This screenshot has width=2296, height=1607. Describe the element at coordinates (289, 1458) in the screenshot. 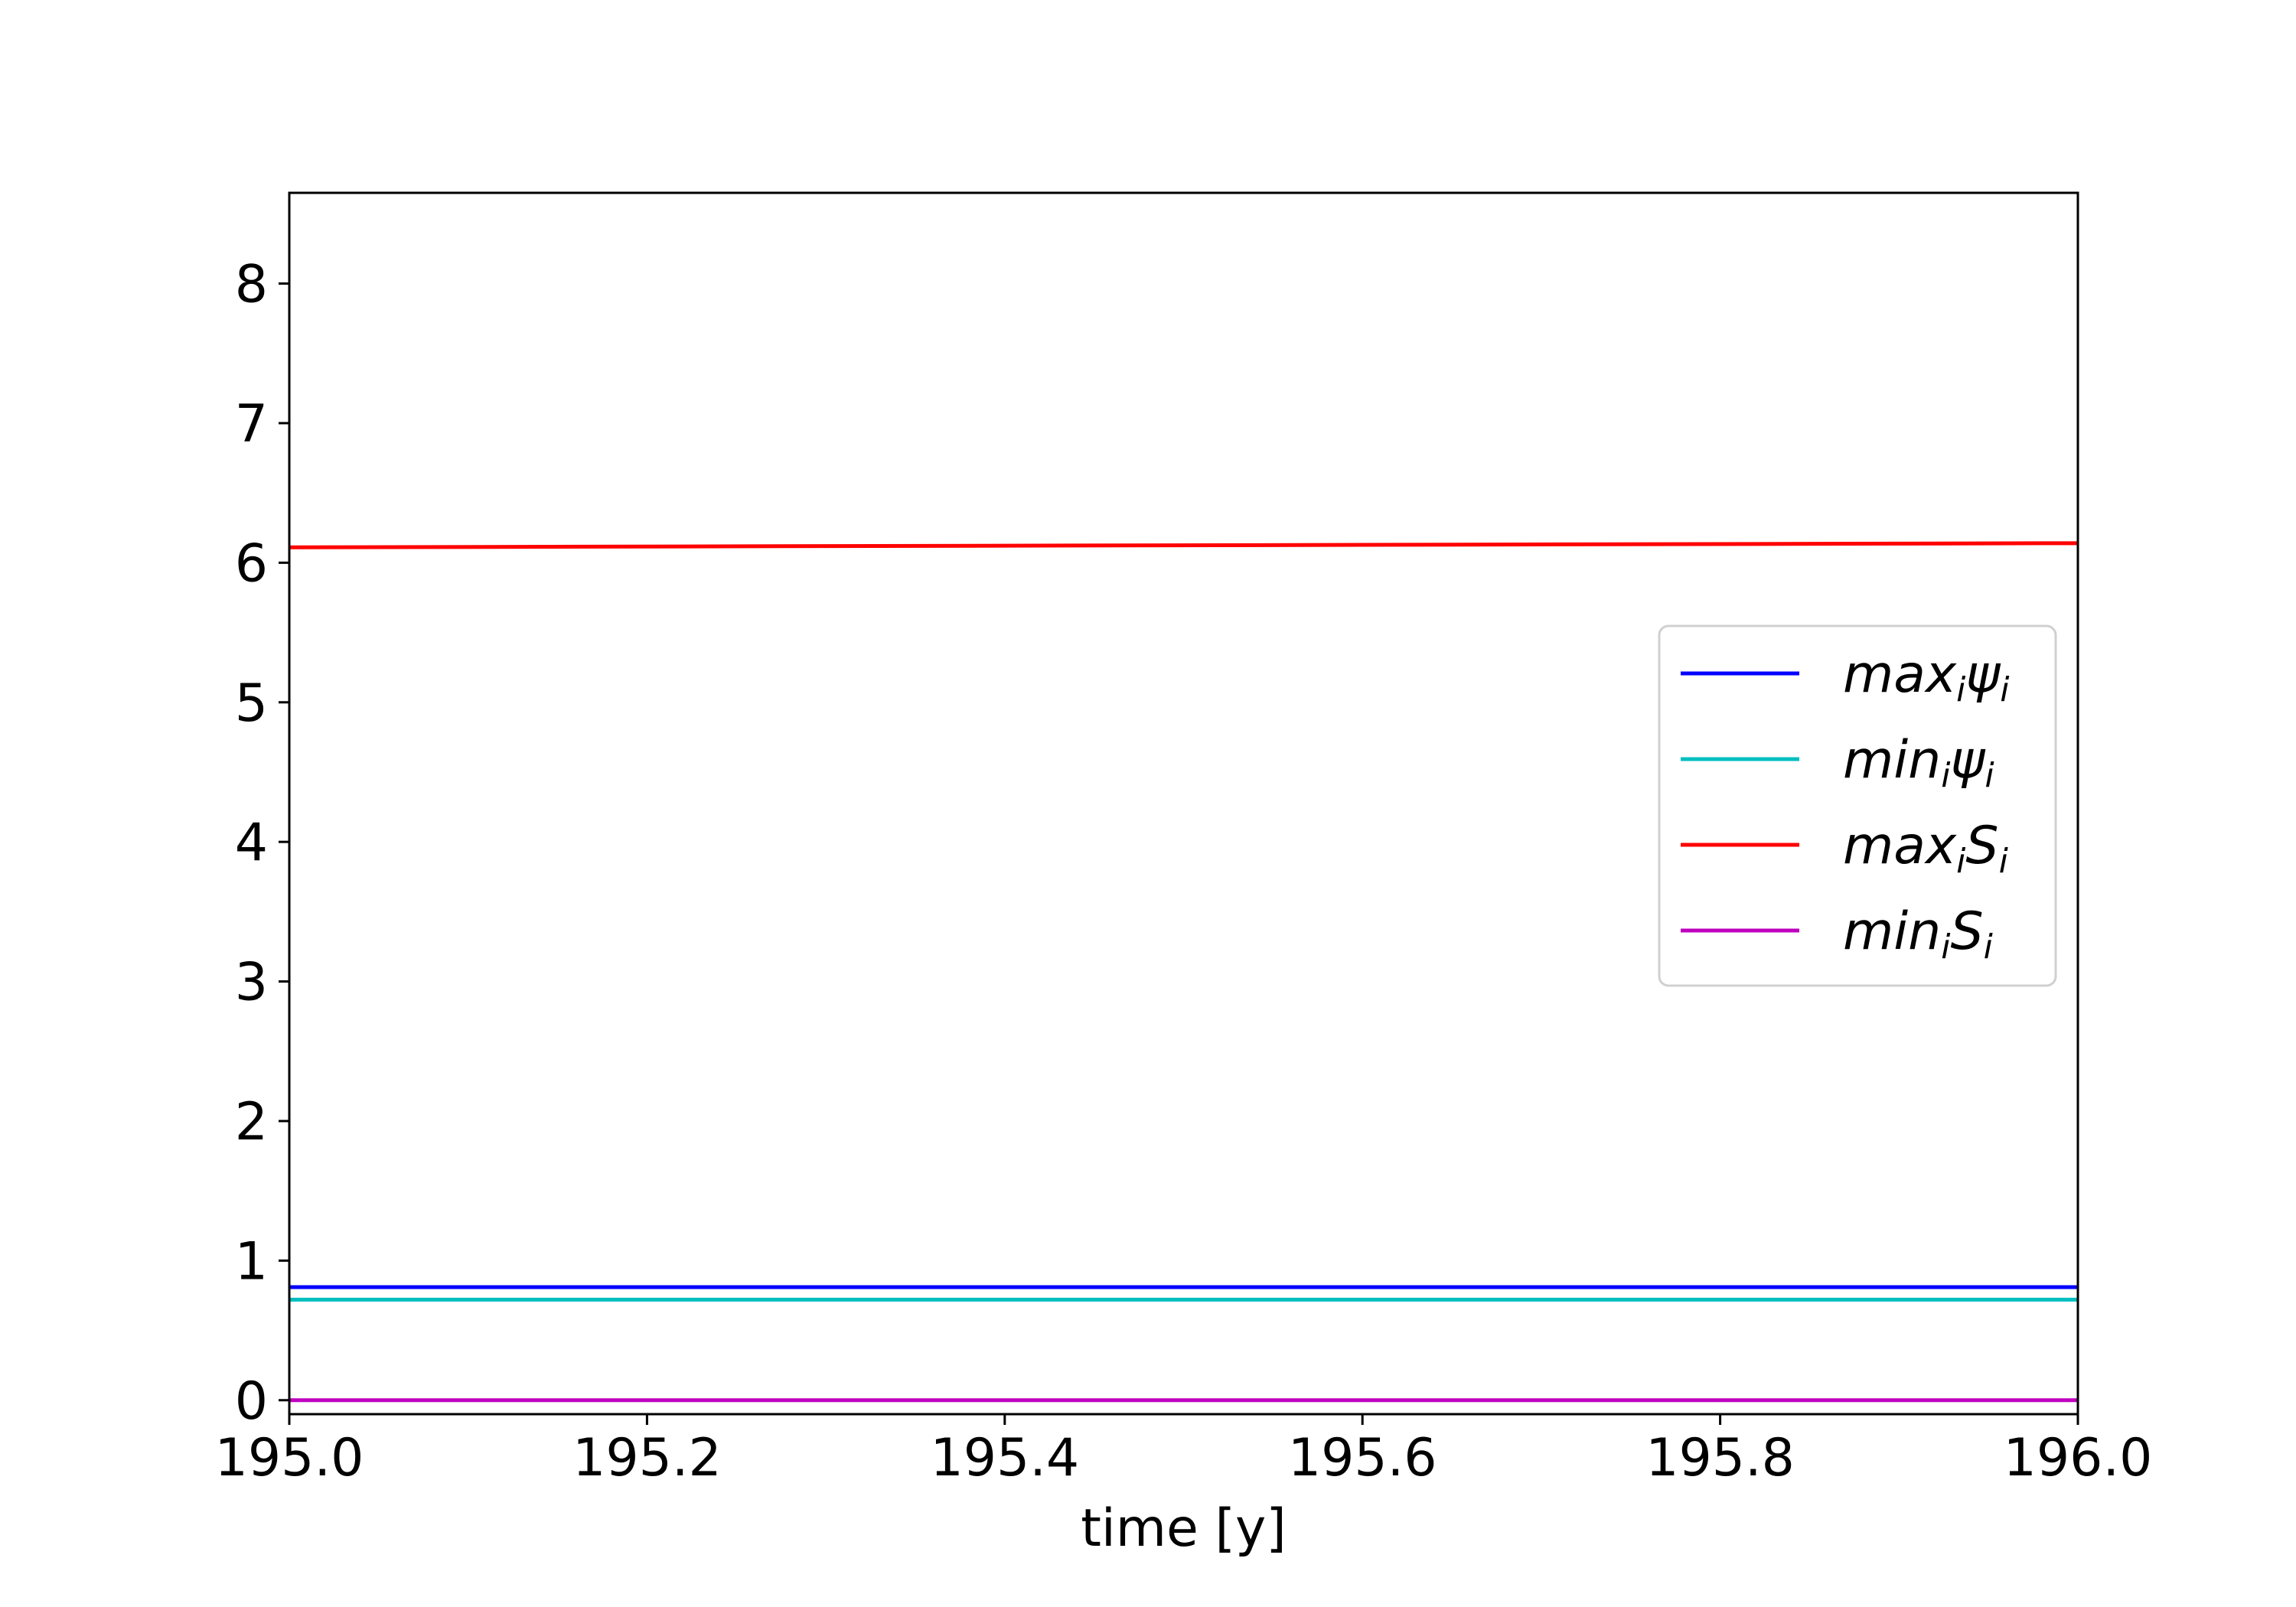

I see `x-tick-label: 195.0` at that location.